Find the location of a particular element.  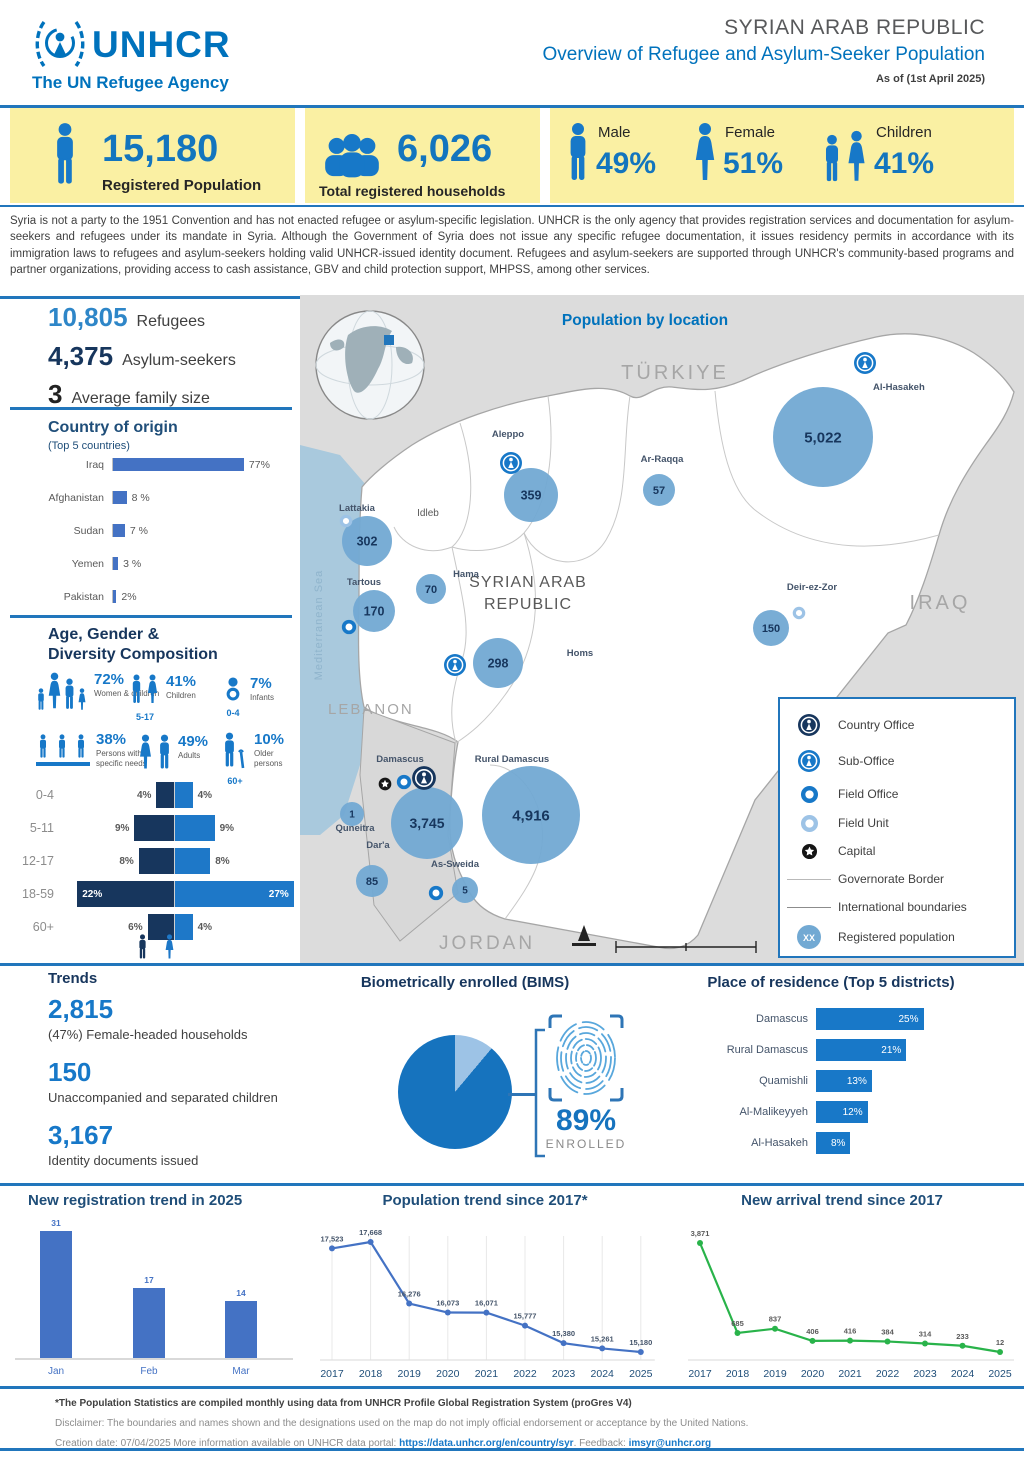

residence-bar: 12% is located at coordinates (842, 1112).